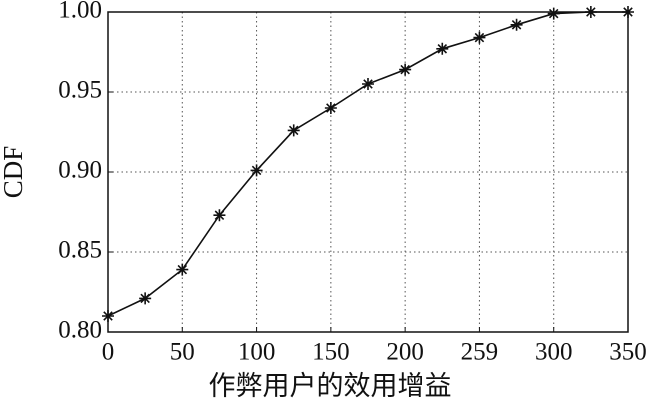 The height and width of the screenshot is (409, 655). I want to click on y-axis-label: CDF, so click(14, 172).